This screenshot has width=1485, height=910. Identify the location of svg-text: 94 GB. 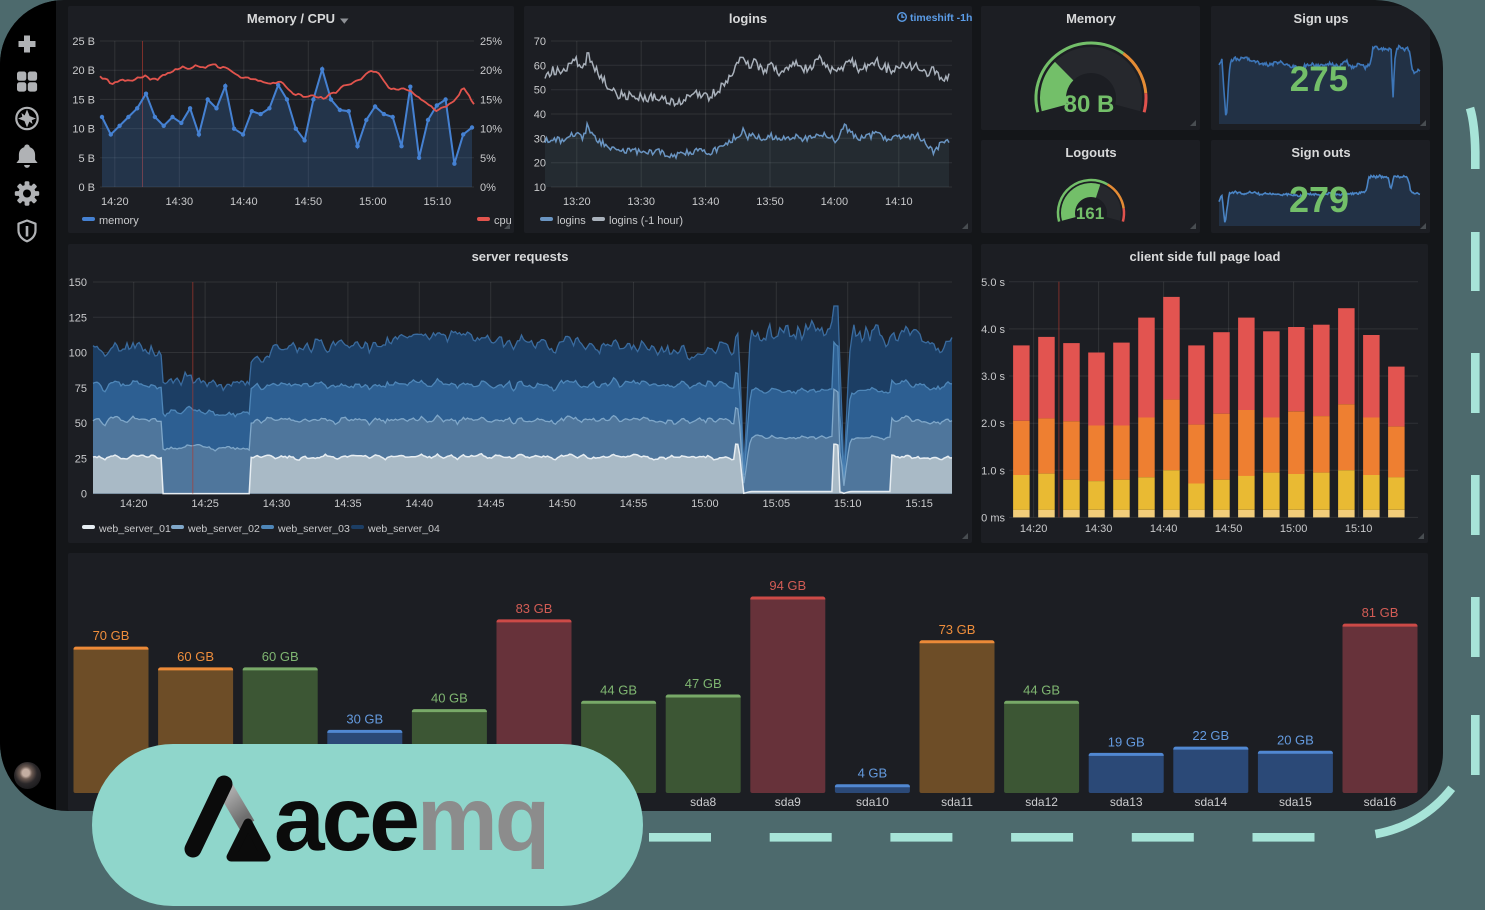
(787, 585).